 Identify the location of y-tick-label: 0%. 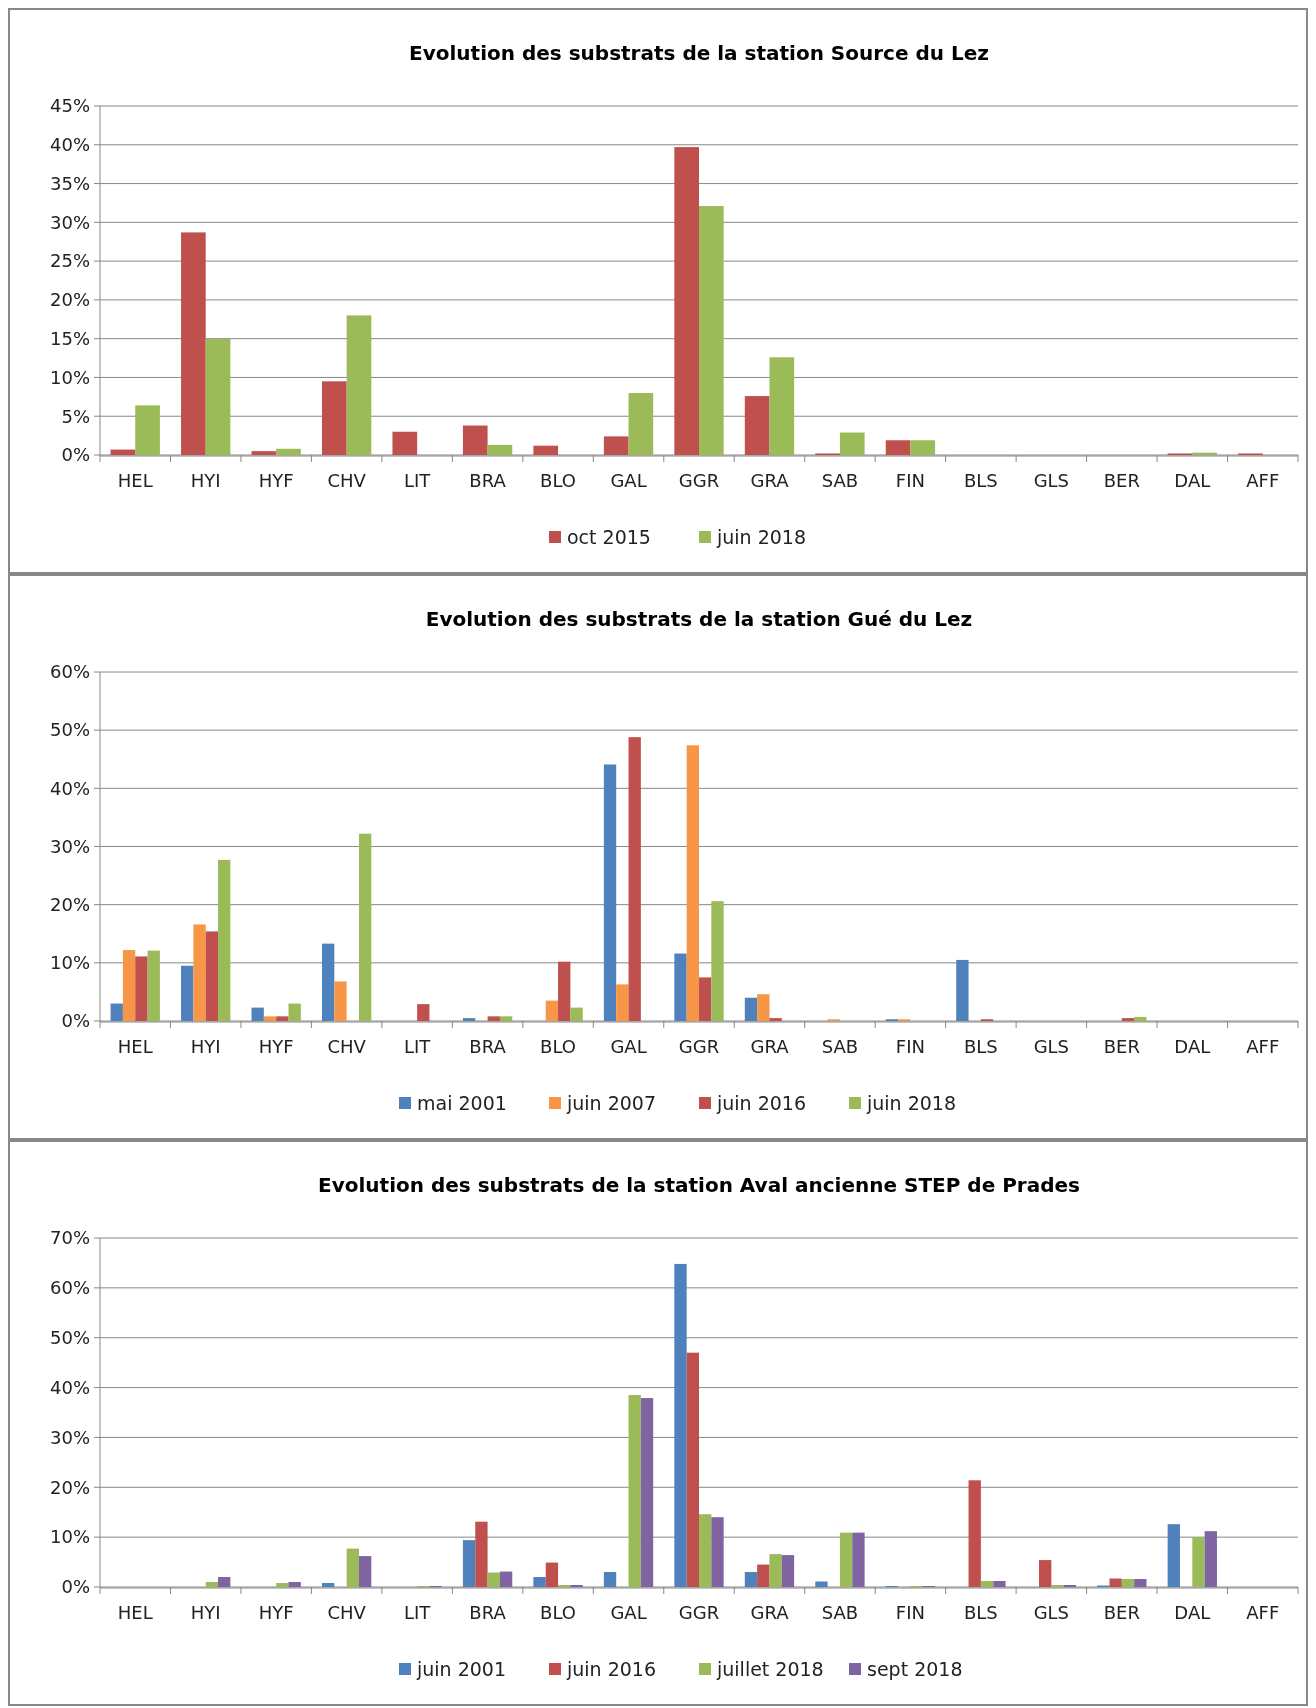
(75, 1587).